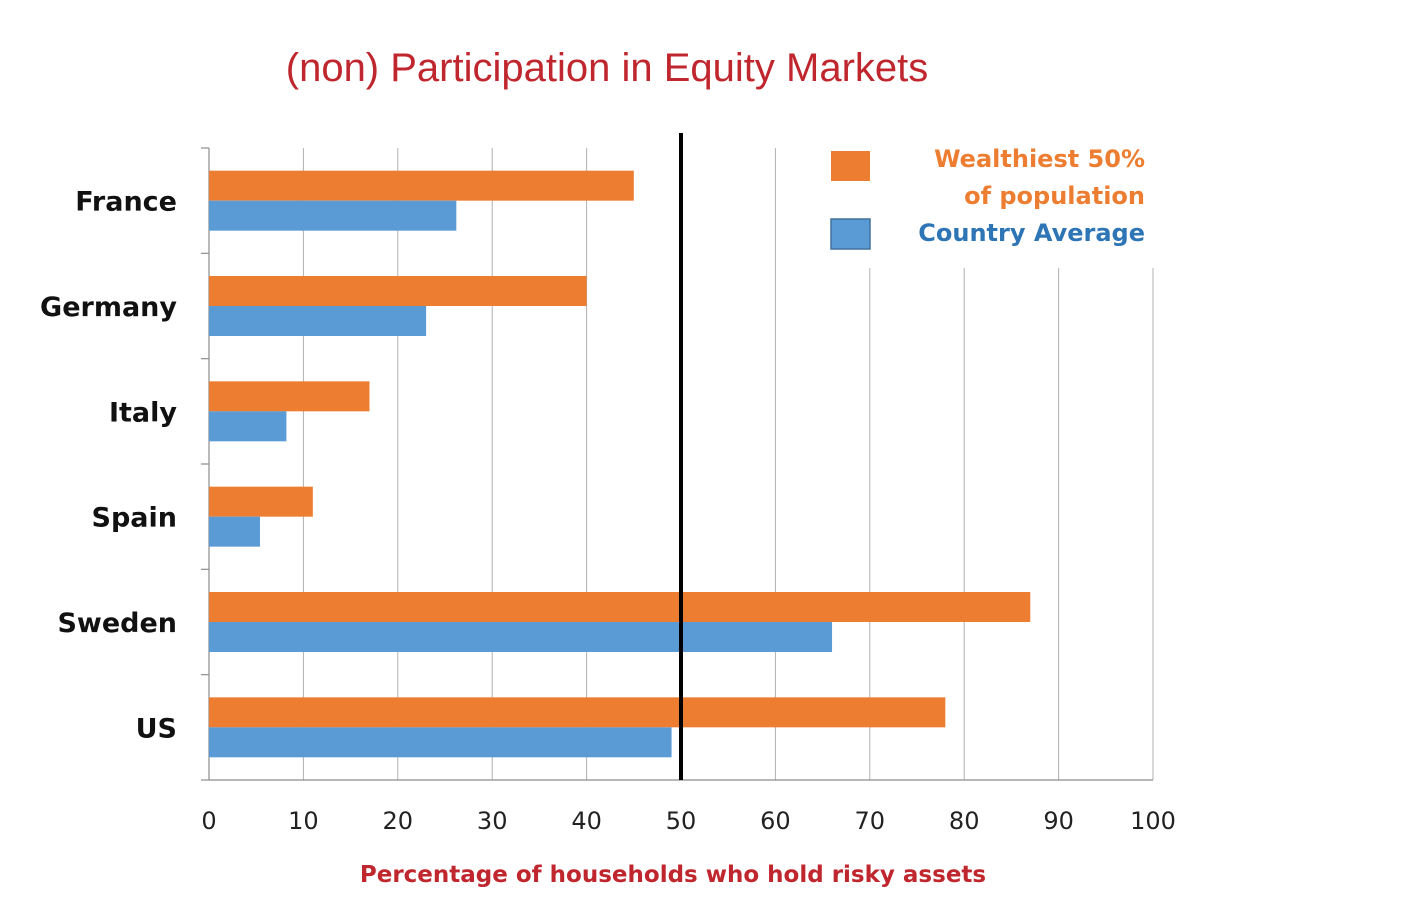  What do you see at coordinates (143, 412) in the screenshot?
I see `category-label-italy: Italy` at bounding box center [143, 412].